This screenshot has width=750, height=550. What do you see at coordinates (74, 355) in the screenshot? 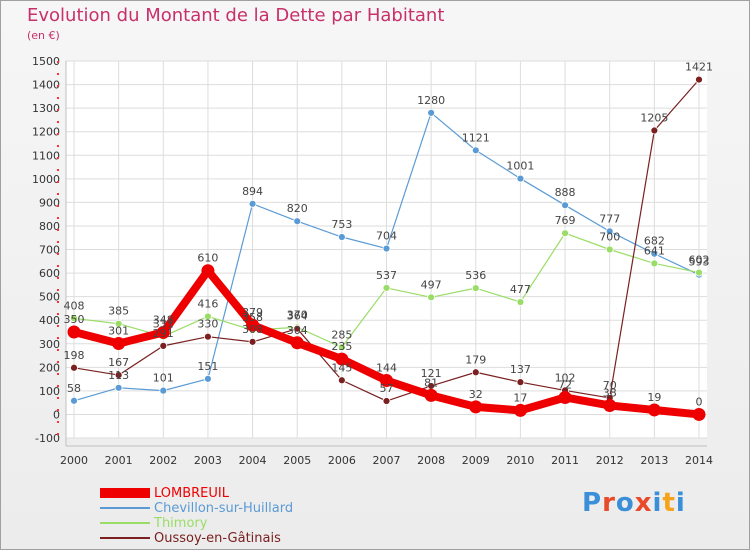
I see `data-label: 198` at bounding box center [74, 355].